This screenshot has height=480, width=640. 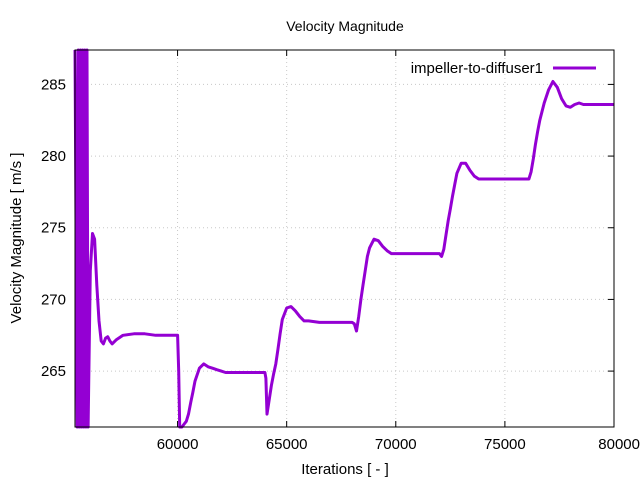 What do you see at coordinates (16, 238) in the screenshot?
I see `y-axis-label: Velocity Magnitude [ m/s ]` at bounding box center [16, 238].